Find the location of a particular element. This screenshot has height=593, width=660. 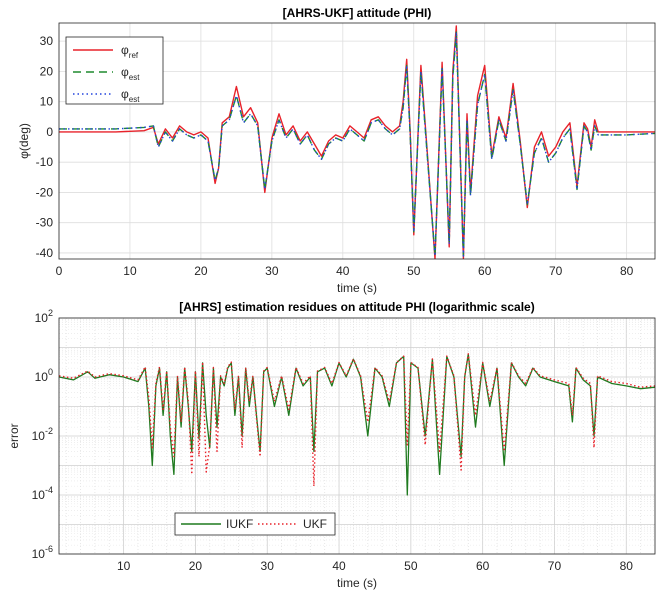

y-tick-label: 10⁰ is located at coordinates (44, 375).